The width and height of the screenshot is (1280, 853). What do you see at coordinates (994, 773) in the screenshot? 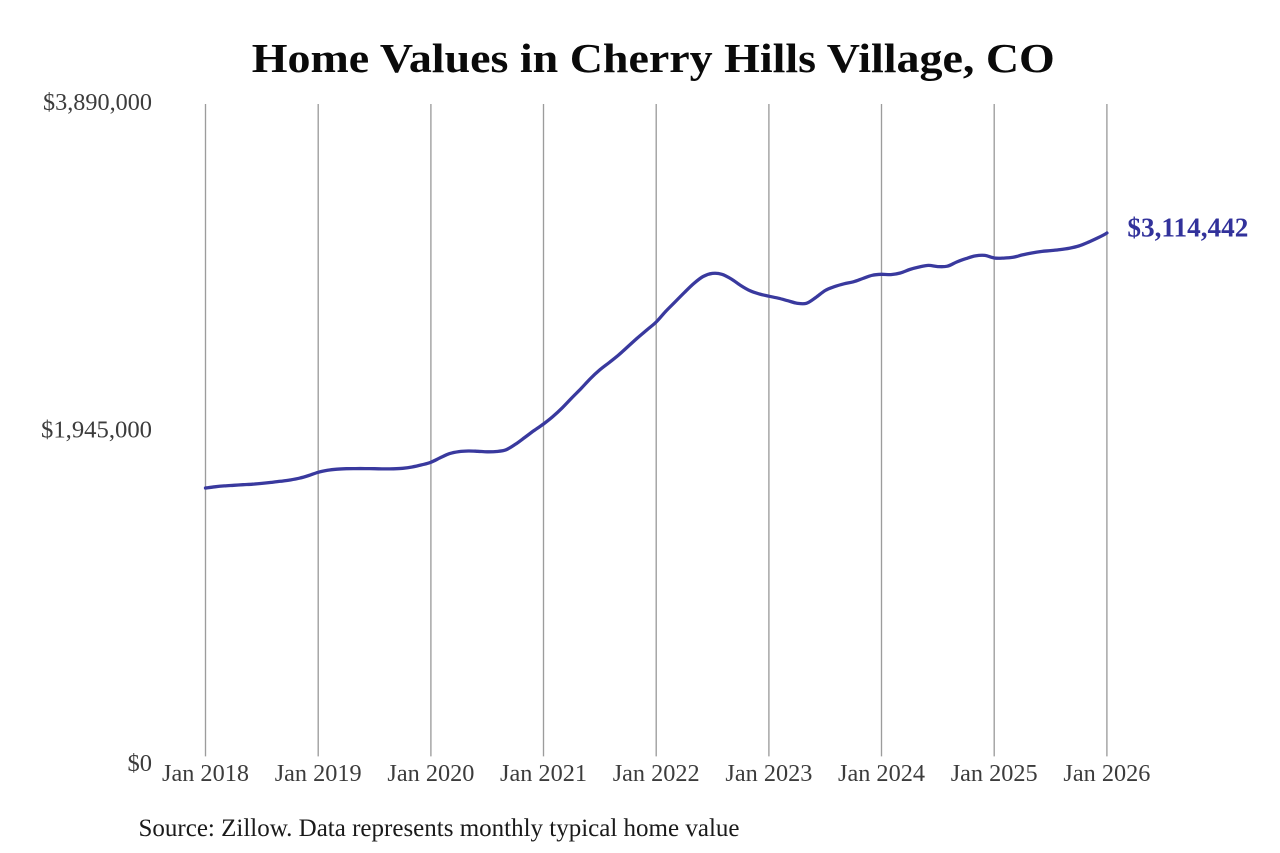
I see `svg-text: Jan 2025` at bounding box center [994, 773].